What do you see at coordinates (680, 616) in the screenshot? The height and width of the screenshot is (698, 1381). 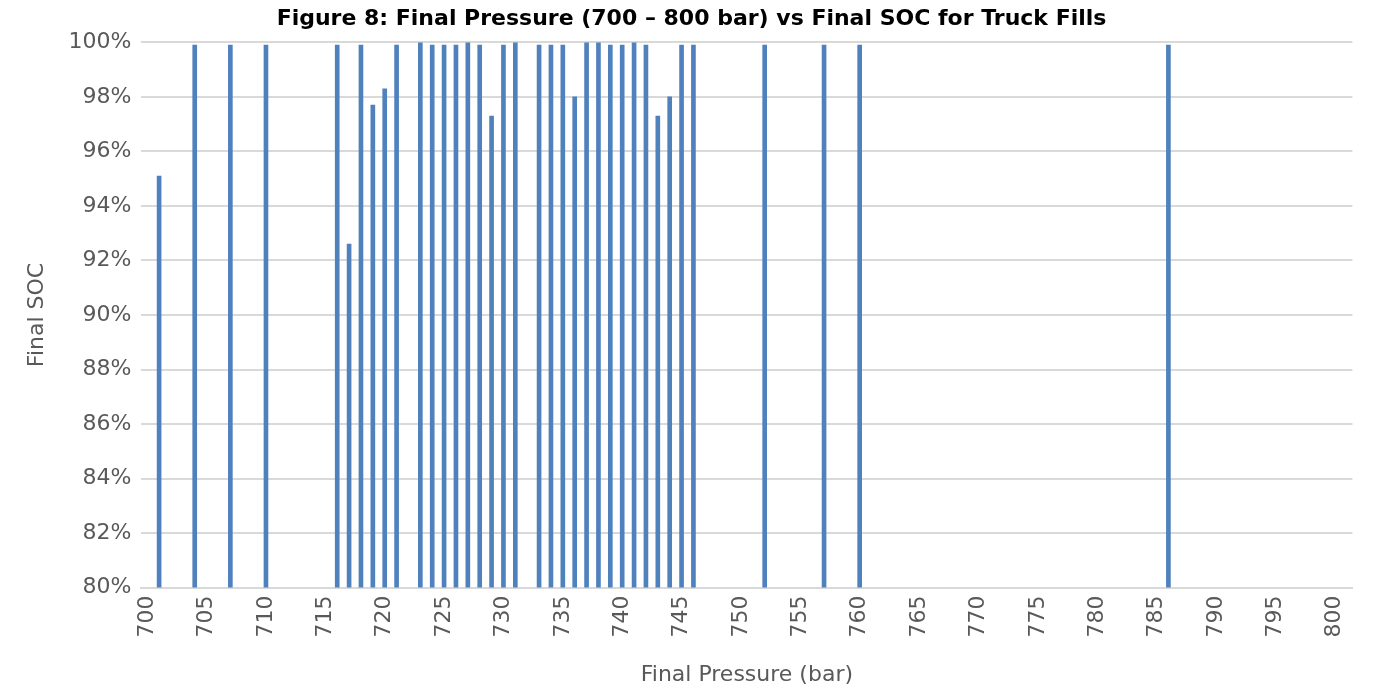 I see `x-tick-label: 745` at bounding box center [680, 616].